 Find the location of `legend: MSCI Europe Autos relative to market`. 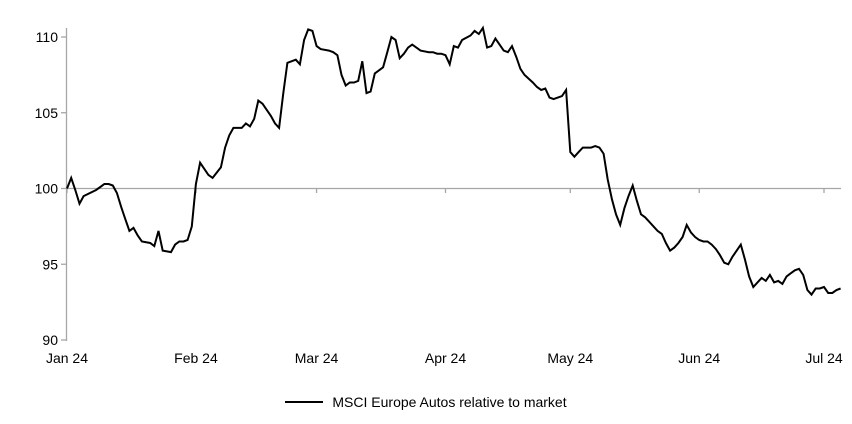

legend: MSCI Europe Autos relative to market is located at coordinates (426, 402).